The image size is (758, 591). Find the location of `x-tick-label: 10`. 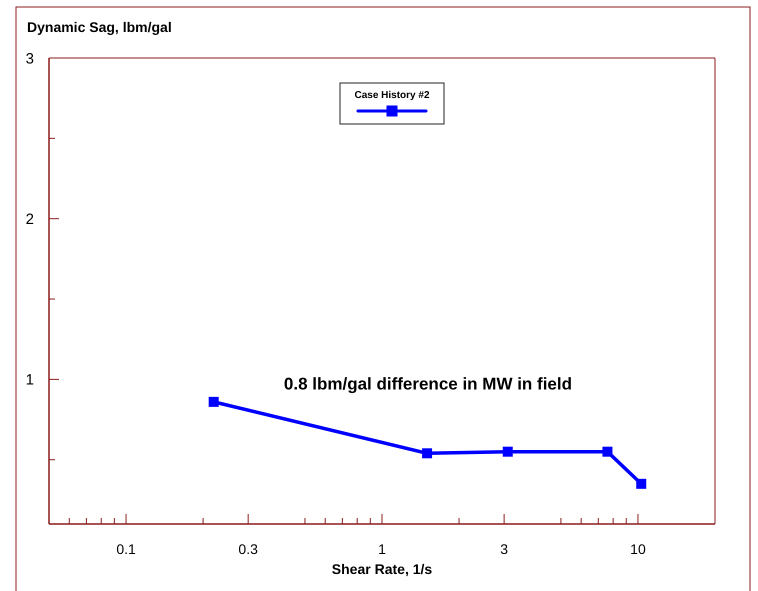

x-tick-label: 10 is located at coordinates (638, 549).